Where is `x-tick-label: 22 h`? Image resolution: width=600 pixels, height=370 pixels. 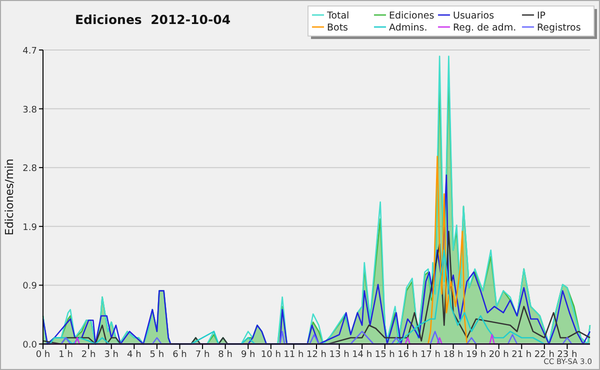 x-tick-label: 22 h is located at coordinates (544, 355).